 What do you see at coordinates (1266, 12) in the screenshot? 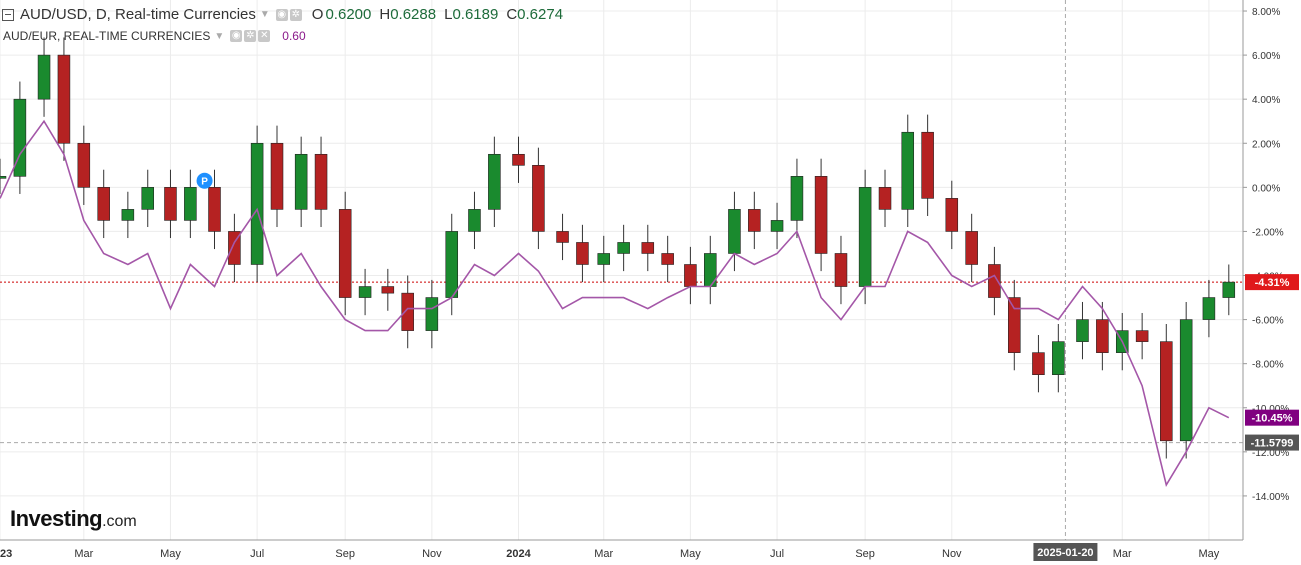
I see `y-tick-label: 8.00%` at bounding box center [1266, 12].